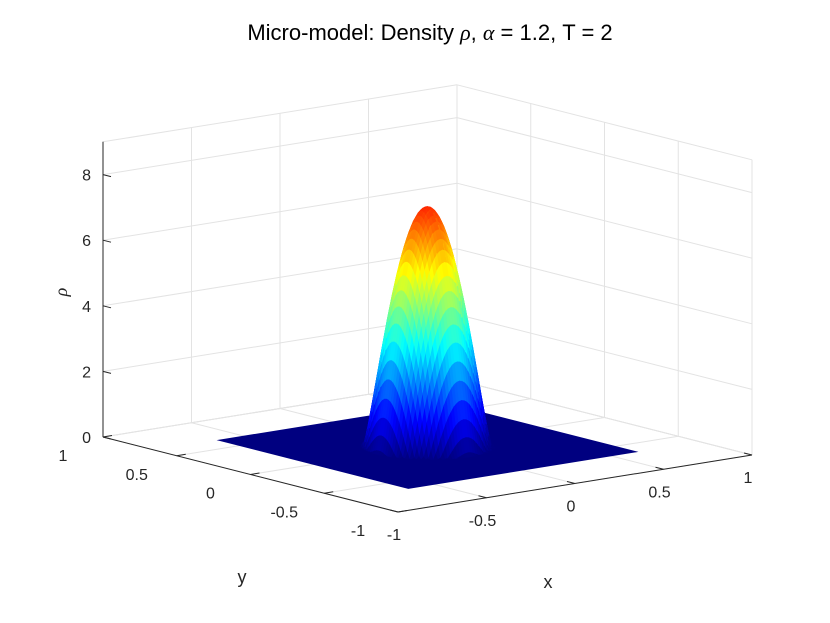  What do you see at coordinates (86, 438) in the screenshot?
I see `z-tick-label-0: 0` at bounding box center [86, 438].